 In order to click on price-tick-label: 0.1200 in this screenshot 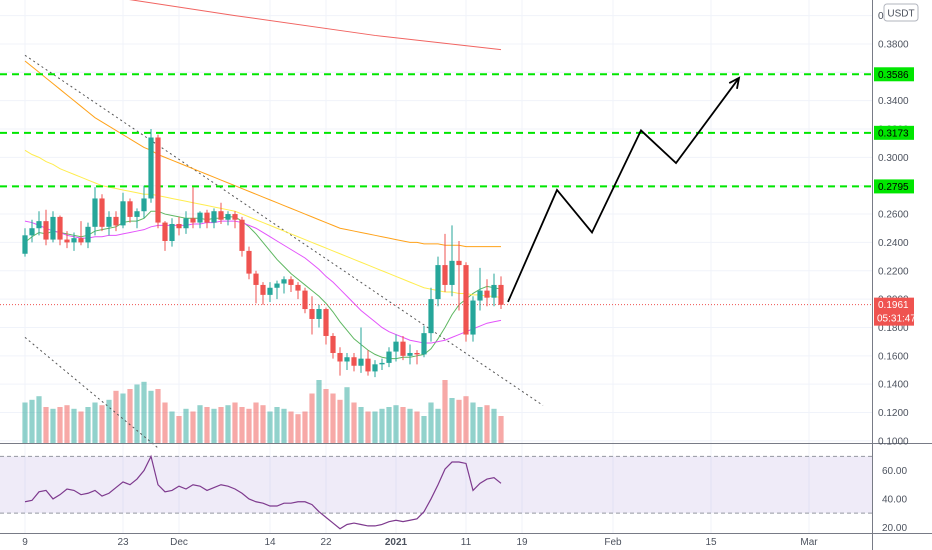, I will do `click(893, 413)`.